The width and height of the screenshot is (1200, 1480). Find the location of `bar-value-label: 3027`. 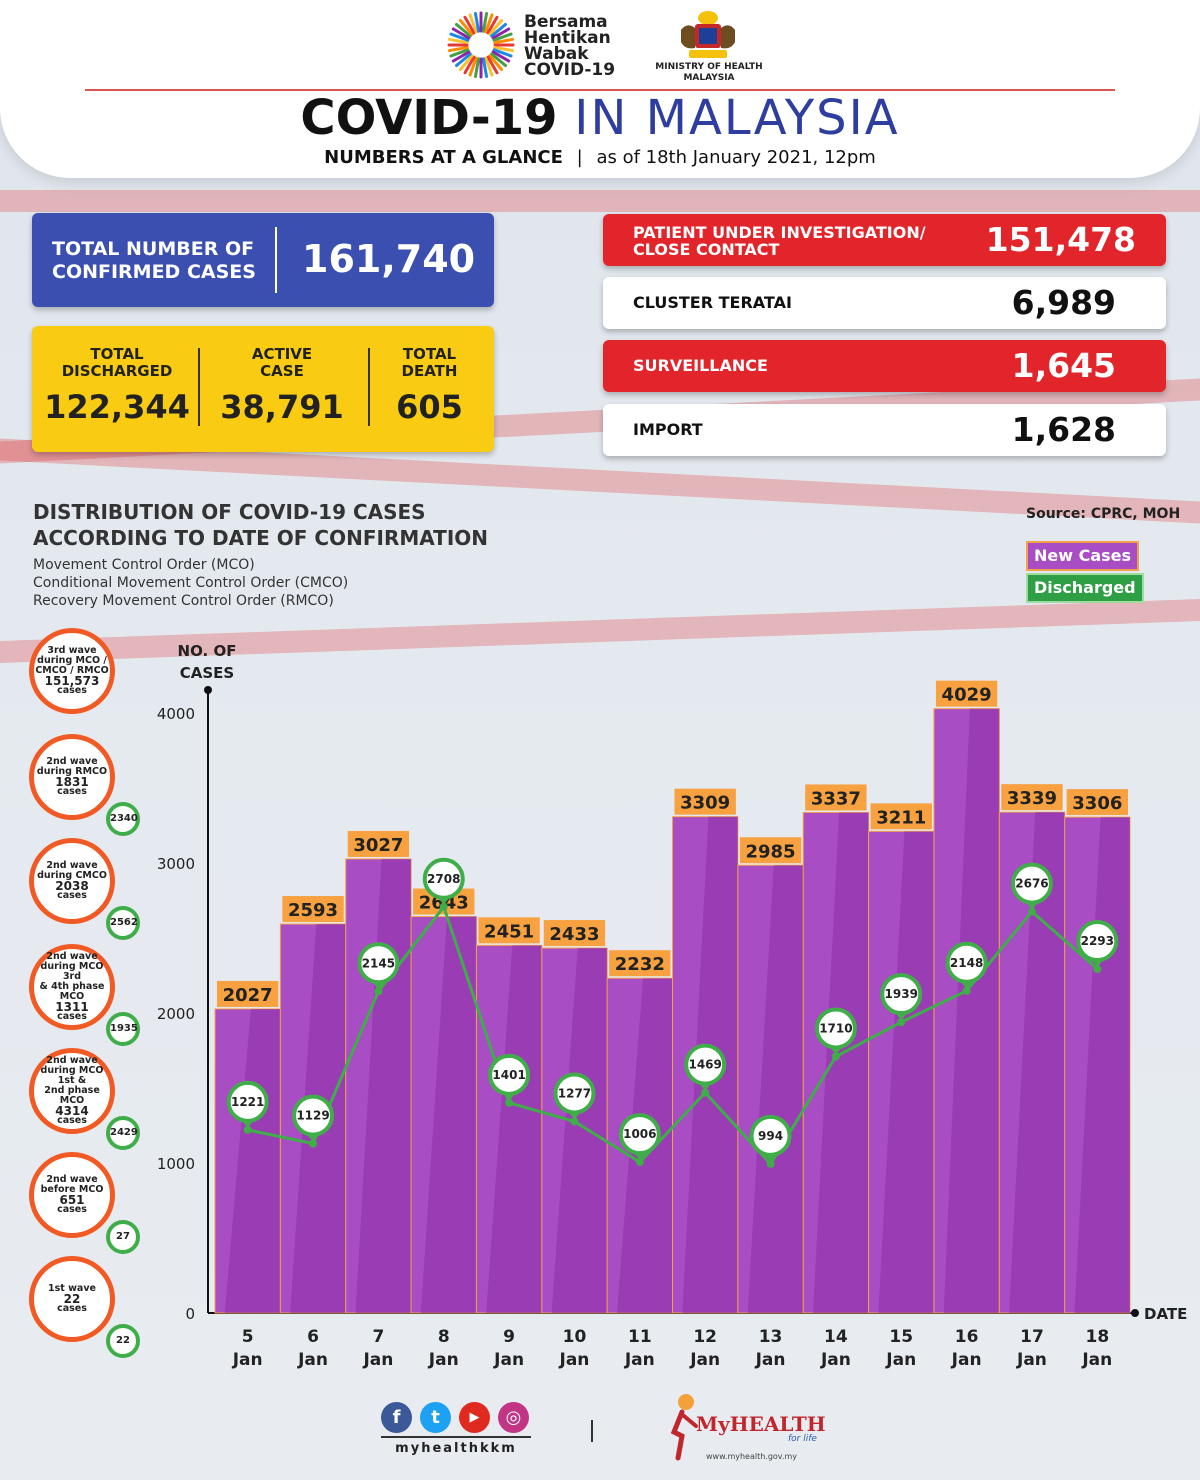

bar-value-label: 3027 is located at coordinates (378, 845).